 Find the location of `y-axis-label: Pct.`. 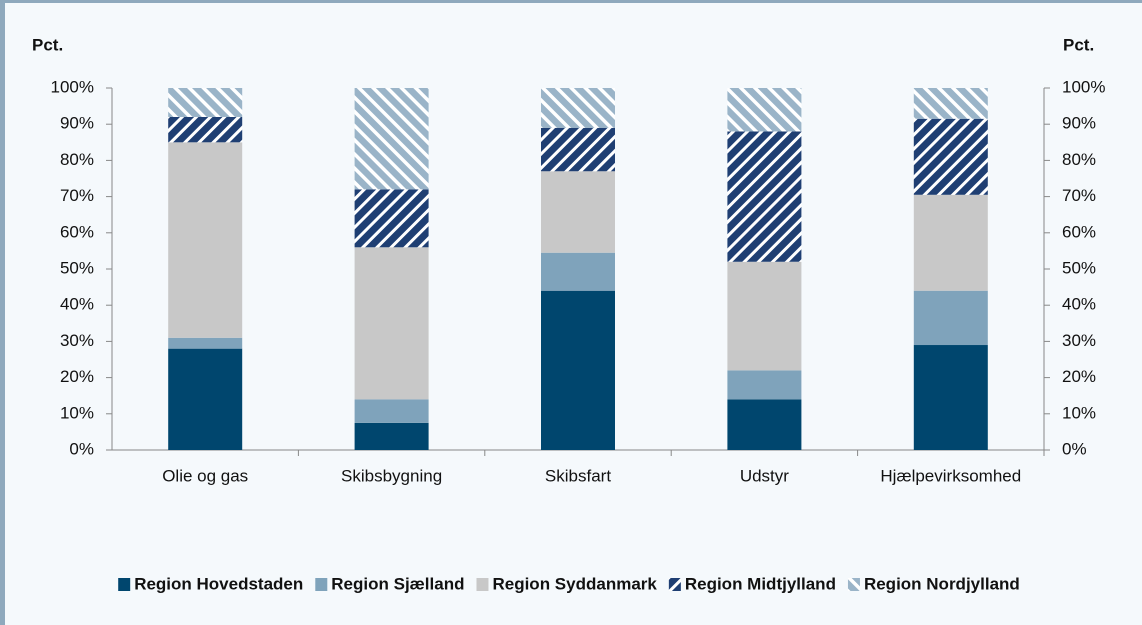

y-axis-label: Pct. is located at coordinates (47, 44).